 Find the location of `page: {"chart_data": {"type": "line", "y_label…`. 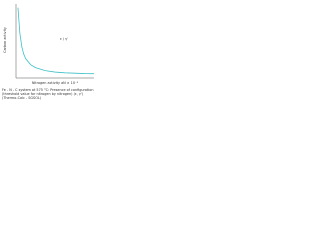

page: {"chart_data": {"type": "line", "y_label… is located at coordinates (50, 56).